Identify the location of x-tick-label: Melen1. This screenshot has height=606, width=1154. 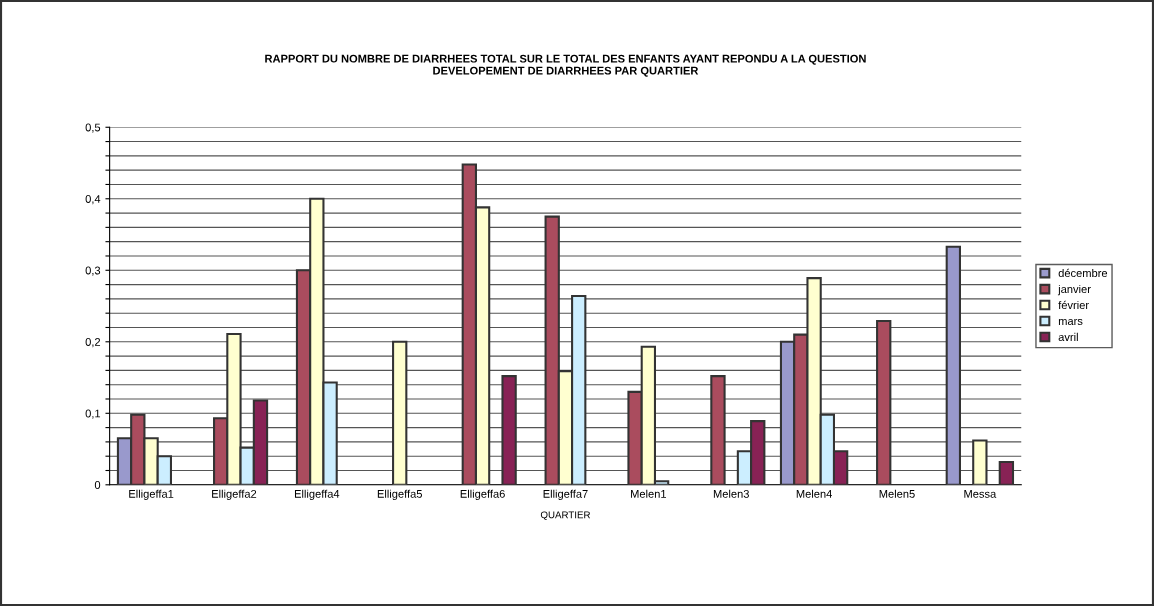
(649, 493).